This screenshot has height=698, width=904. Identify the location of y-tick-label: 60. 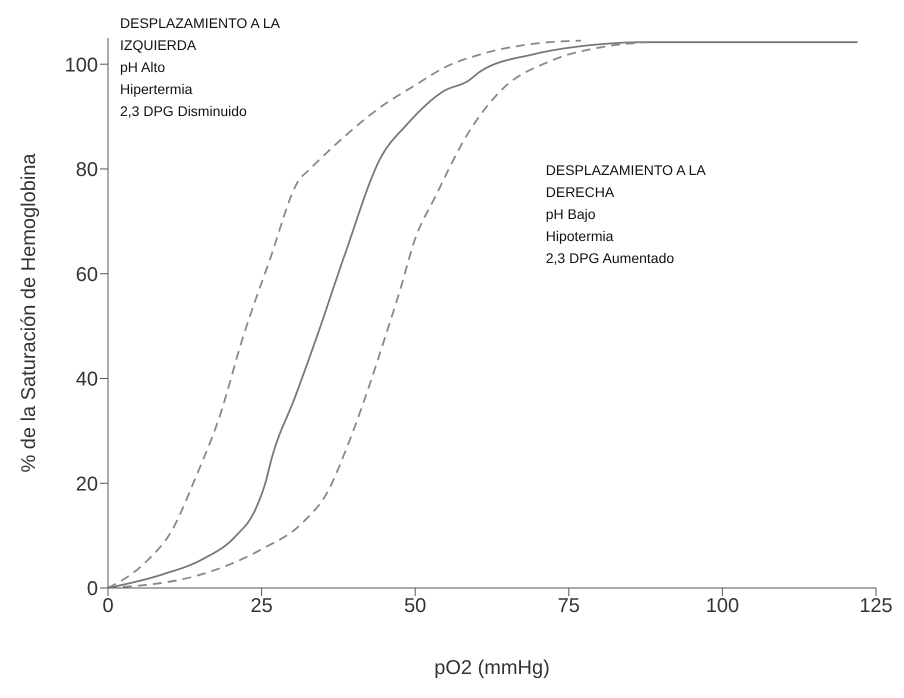
(87, 275).